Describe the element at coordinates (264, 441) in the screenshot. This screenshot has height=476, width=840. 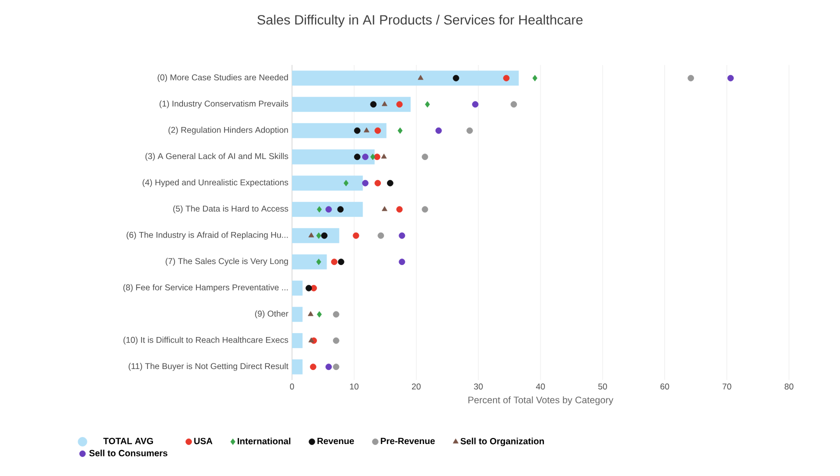
I see `legend-label: International` at that location.